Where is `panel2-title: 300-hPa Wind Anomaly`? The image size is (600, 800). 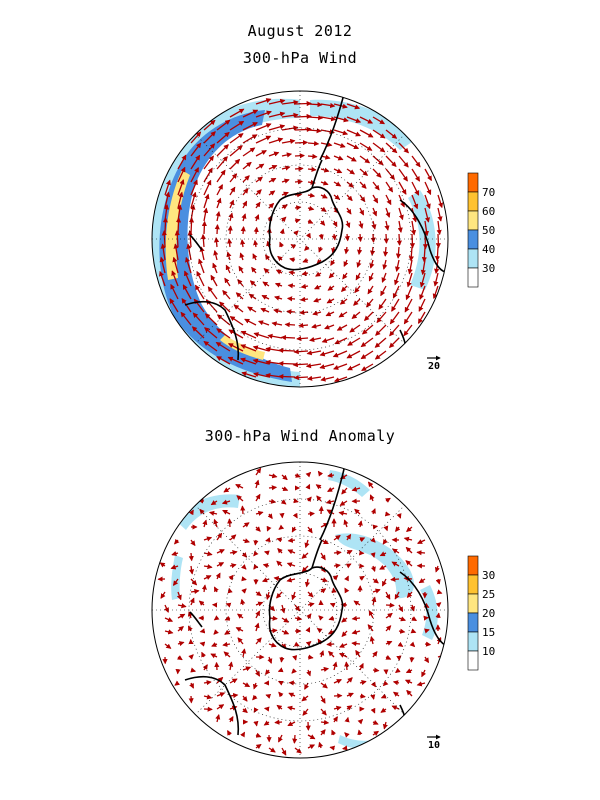
panel2-title: 300-hPa Wind Anomaly is located at coordinates (300, 436).